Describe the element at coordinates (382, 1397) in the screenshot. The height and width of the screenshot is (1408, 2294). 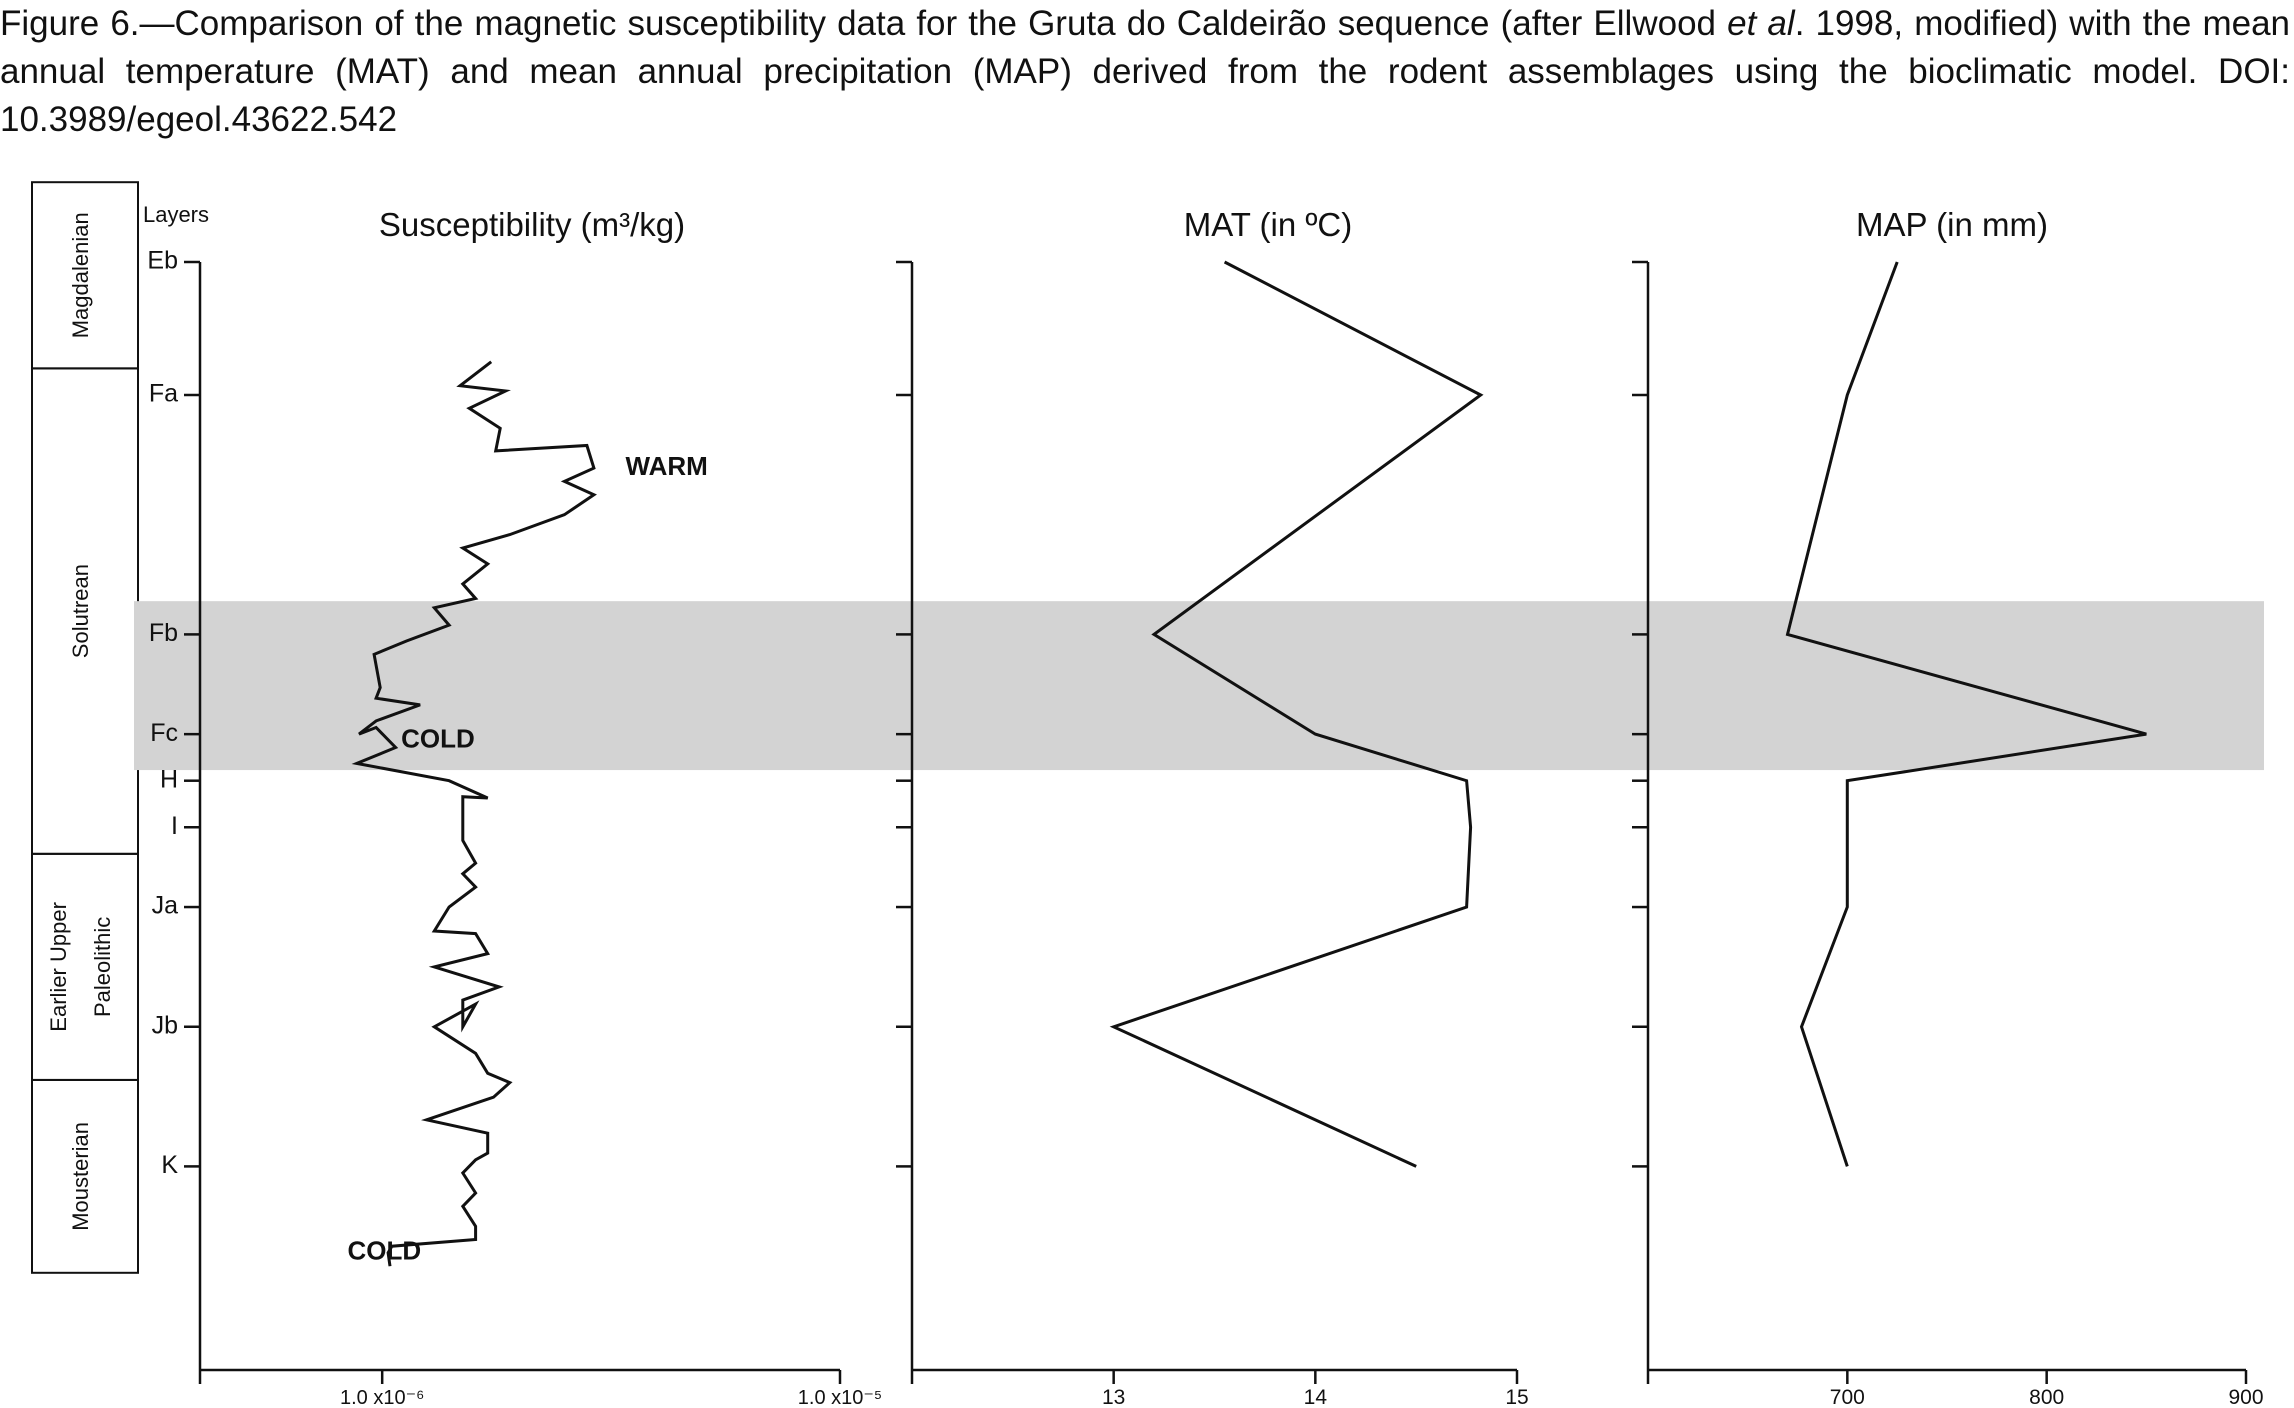
I see `x-tick-label: 1.0 x10⁻⁶` at that location.